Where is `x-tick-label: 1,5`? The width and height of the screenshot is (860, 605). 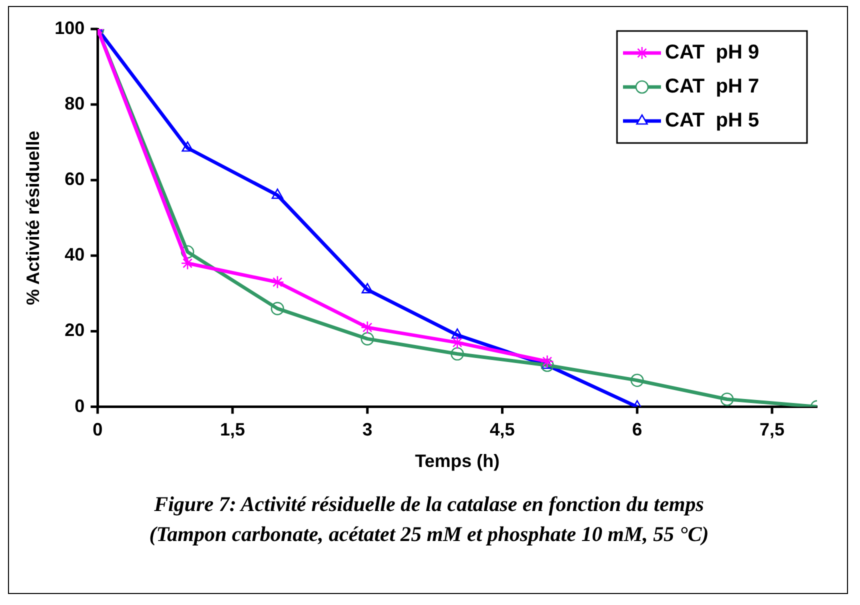
x-tick-label: 1,5 is located at coordinates (233, 430).